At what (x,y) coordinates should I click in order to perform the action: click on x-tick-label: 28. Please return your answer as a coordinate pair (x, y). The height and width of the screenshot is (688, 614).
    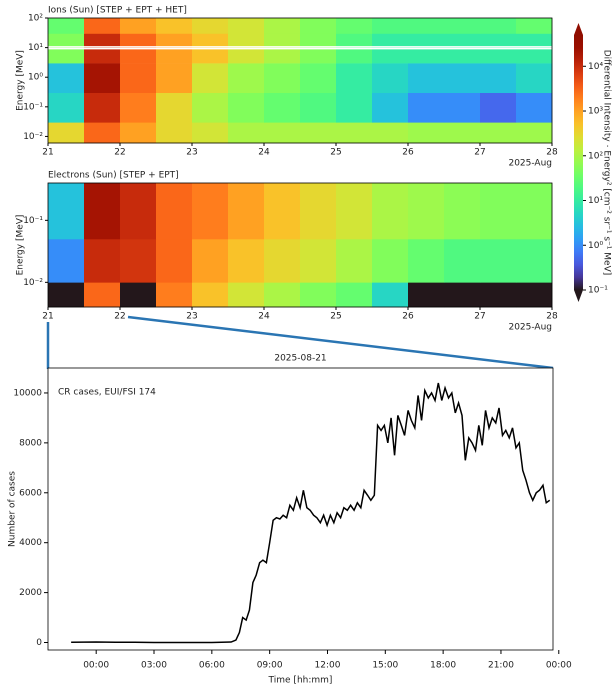
    Looking at the image, I should click on (552, 153).